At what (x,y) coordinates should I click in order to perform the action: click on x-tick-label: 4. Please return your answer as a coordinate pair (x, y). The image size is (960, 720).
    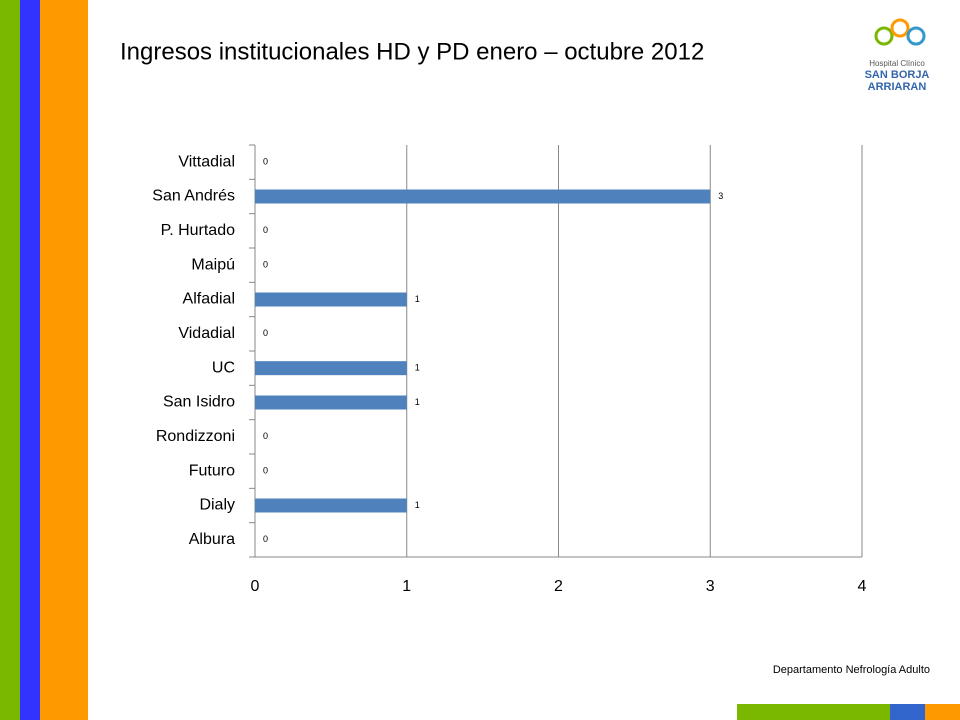
    Looking at the image, I should click on (862, 586).